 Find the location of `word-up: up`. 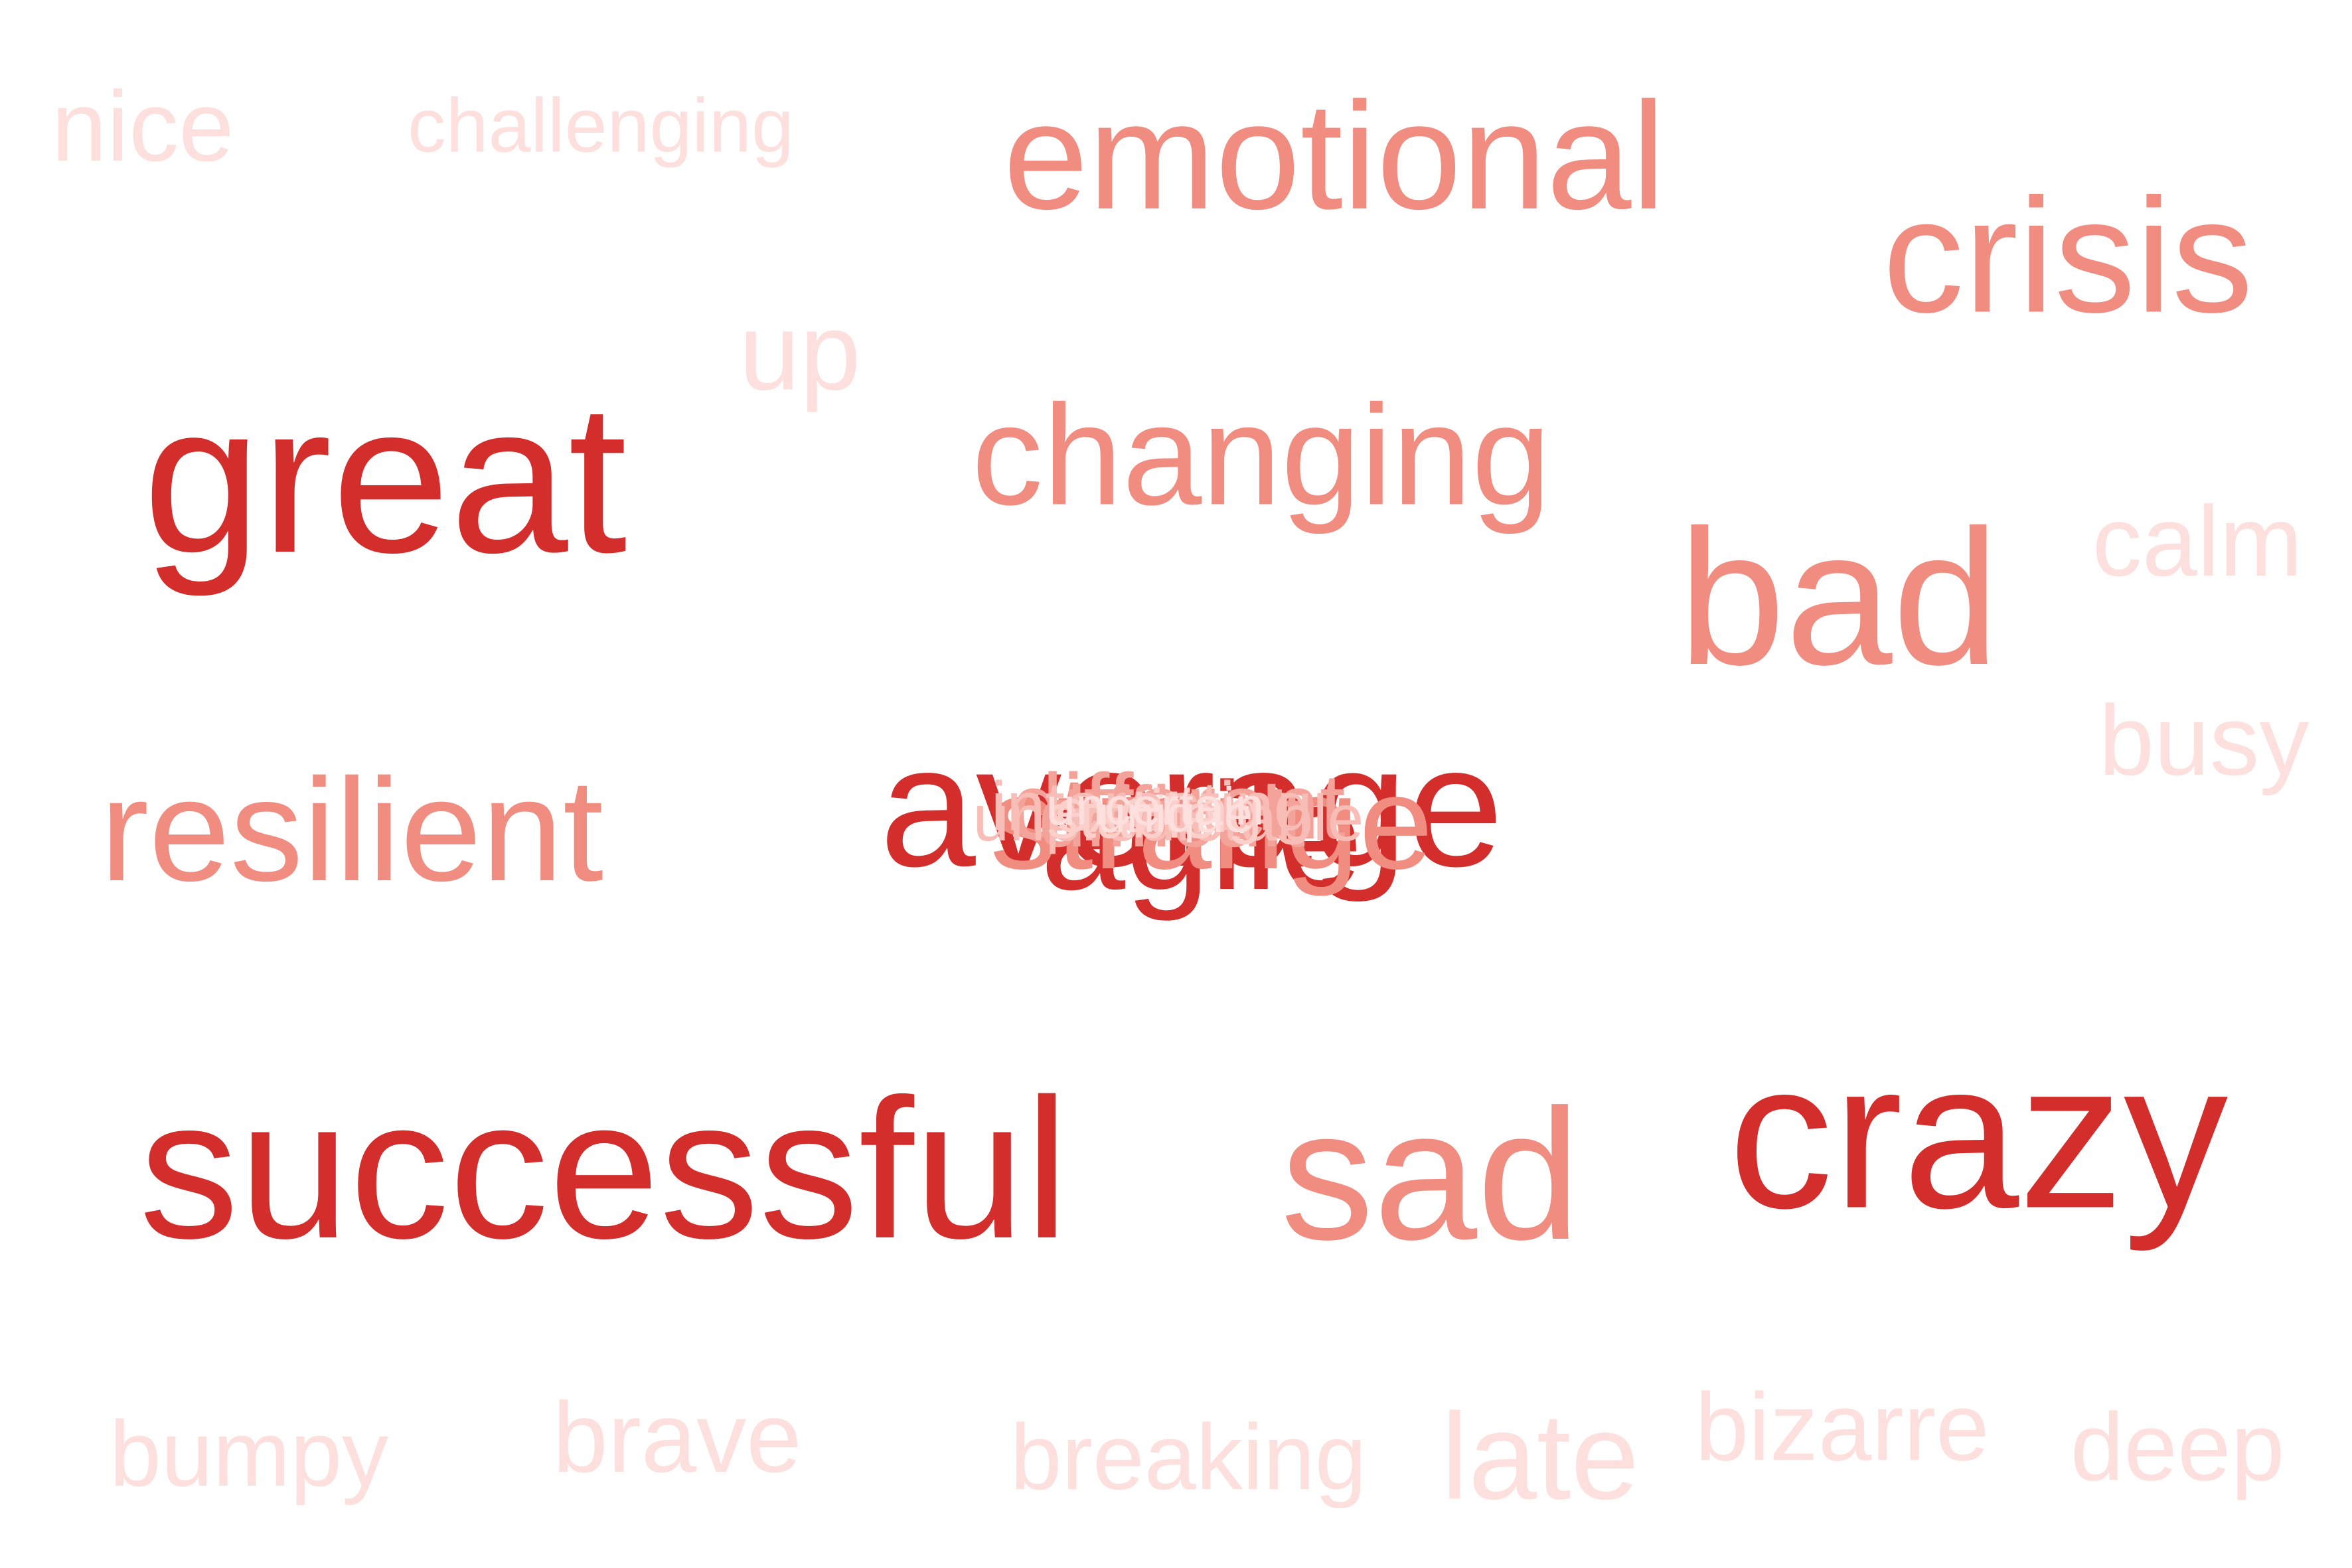

word-up: up is located at coordinates (800, 352).